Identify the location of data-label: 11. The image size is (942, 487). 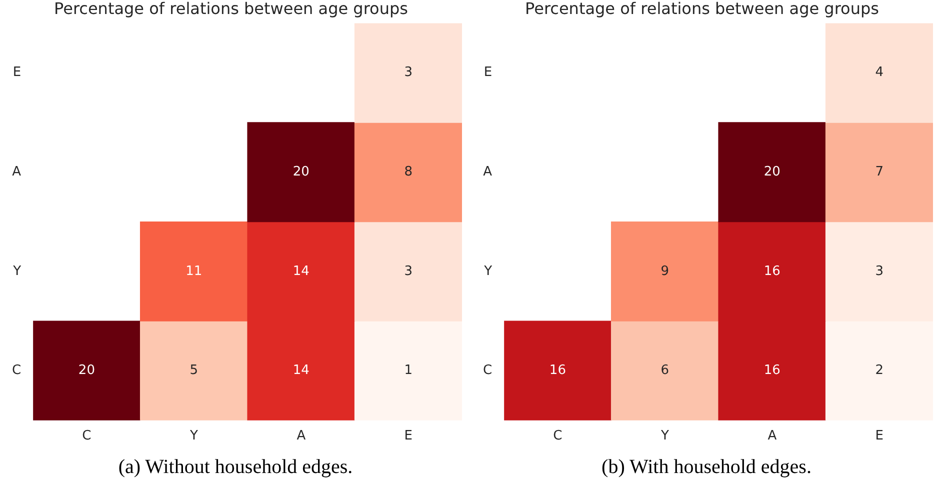
(194, 271).